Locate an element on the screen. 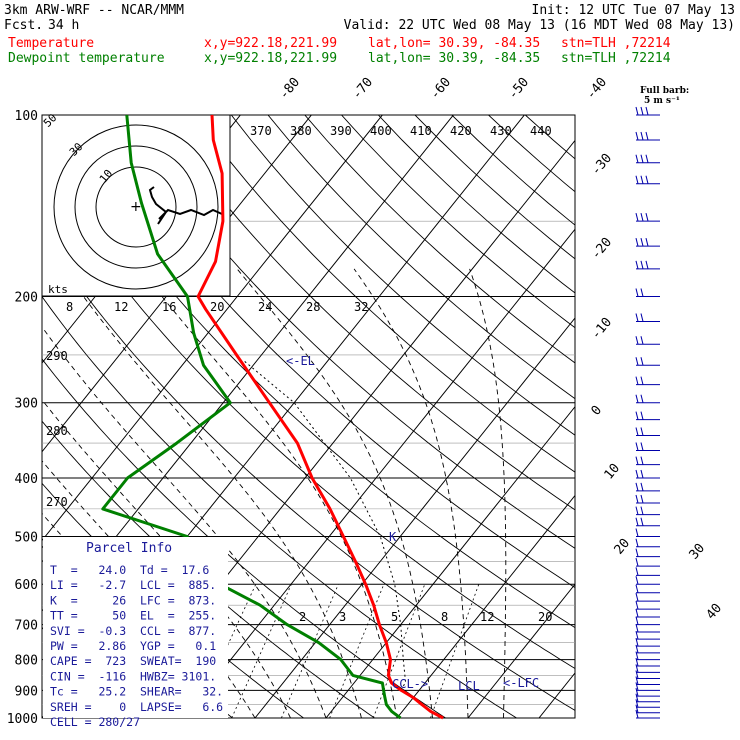  mixing-ratio-label: 2 is located at coordinates (302, 617).